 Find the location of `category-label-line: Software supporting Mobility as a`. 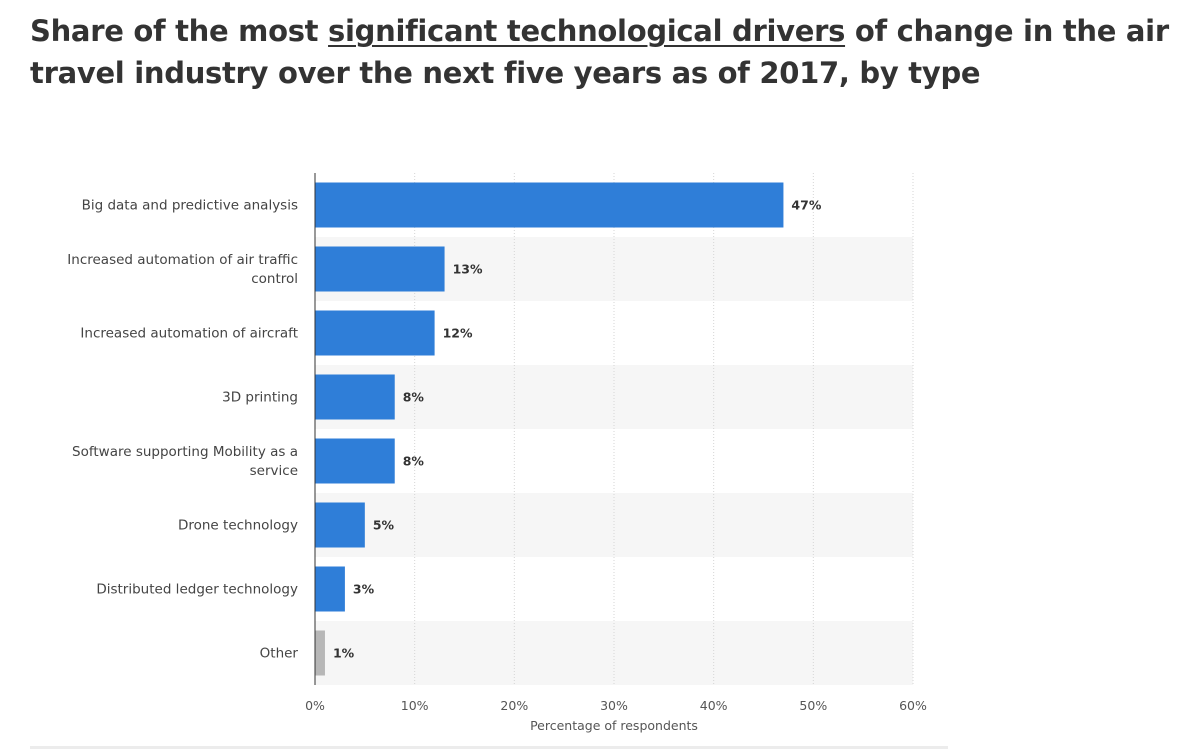

category-label-line: Software supporting Mobility as a is located at coordinates (185, 452).